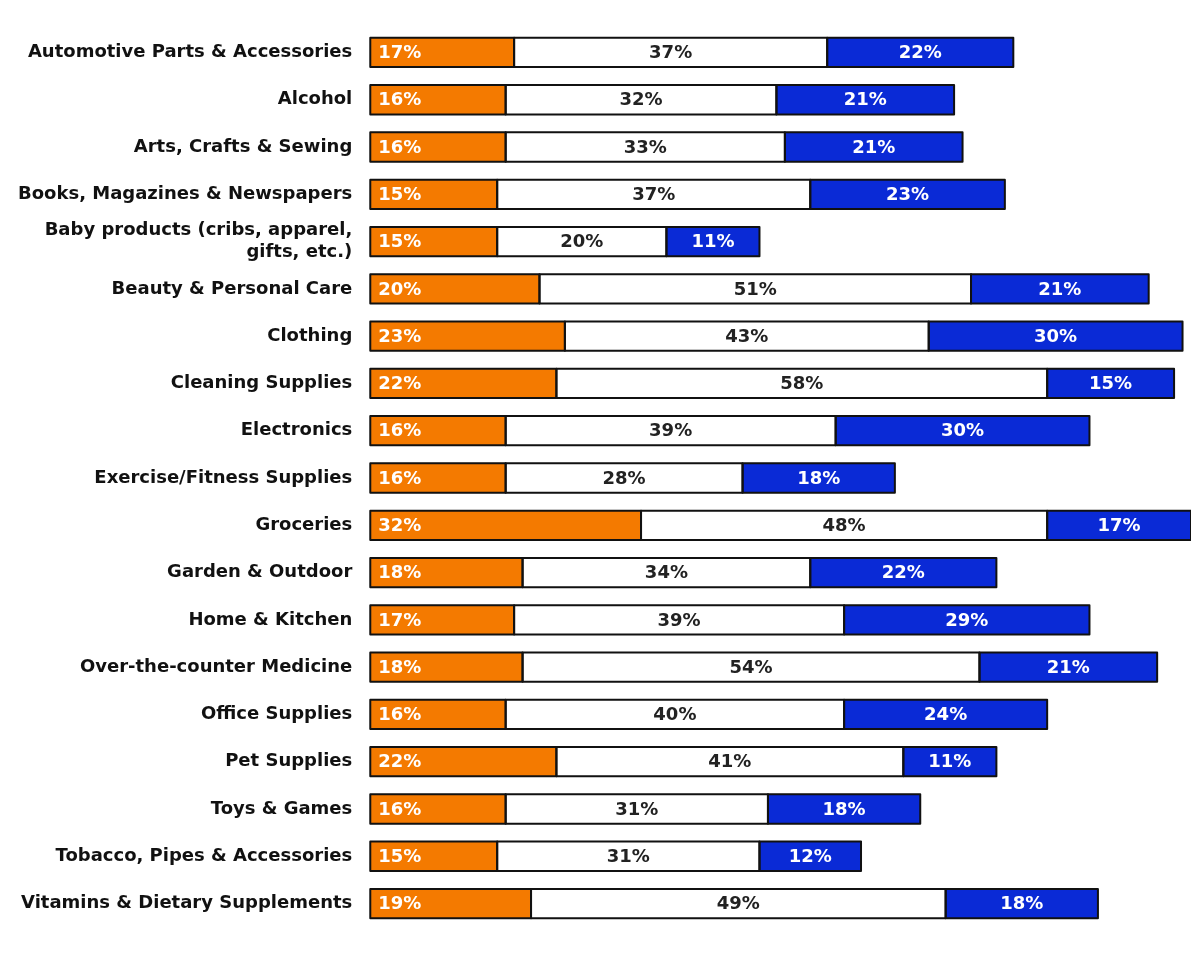  What do you see at coordinates (310, 334) in the screenshot?
I see `y-tick-label: Clothing` at bounding box center [310, 334].